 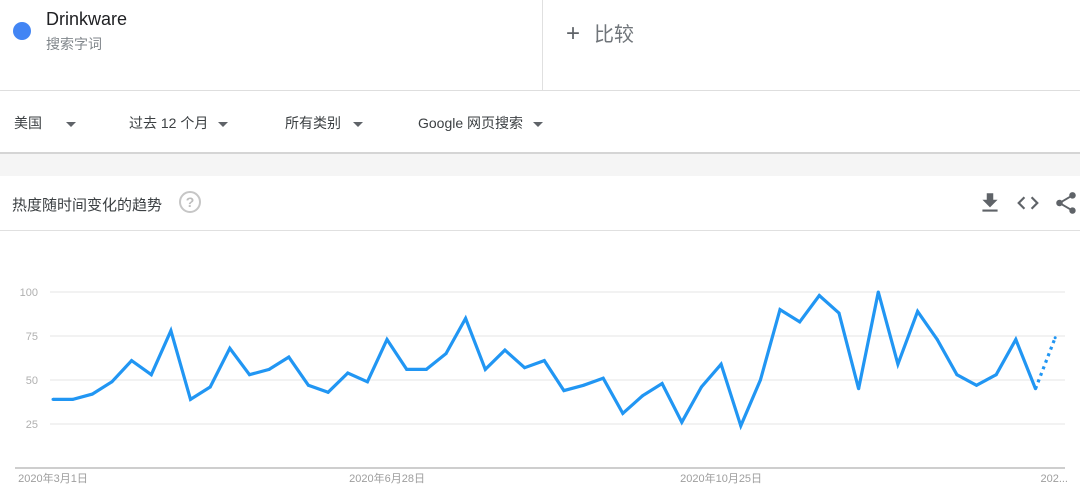 What do you see at coordinates (573, 33) in the screenshot?
I see `plus-icon: +` at bounding box center [573, 33].